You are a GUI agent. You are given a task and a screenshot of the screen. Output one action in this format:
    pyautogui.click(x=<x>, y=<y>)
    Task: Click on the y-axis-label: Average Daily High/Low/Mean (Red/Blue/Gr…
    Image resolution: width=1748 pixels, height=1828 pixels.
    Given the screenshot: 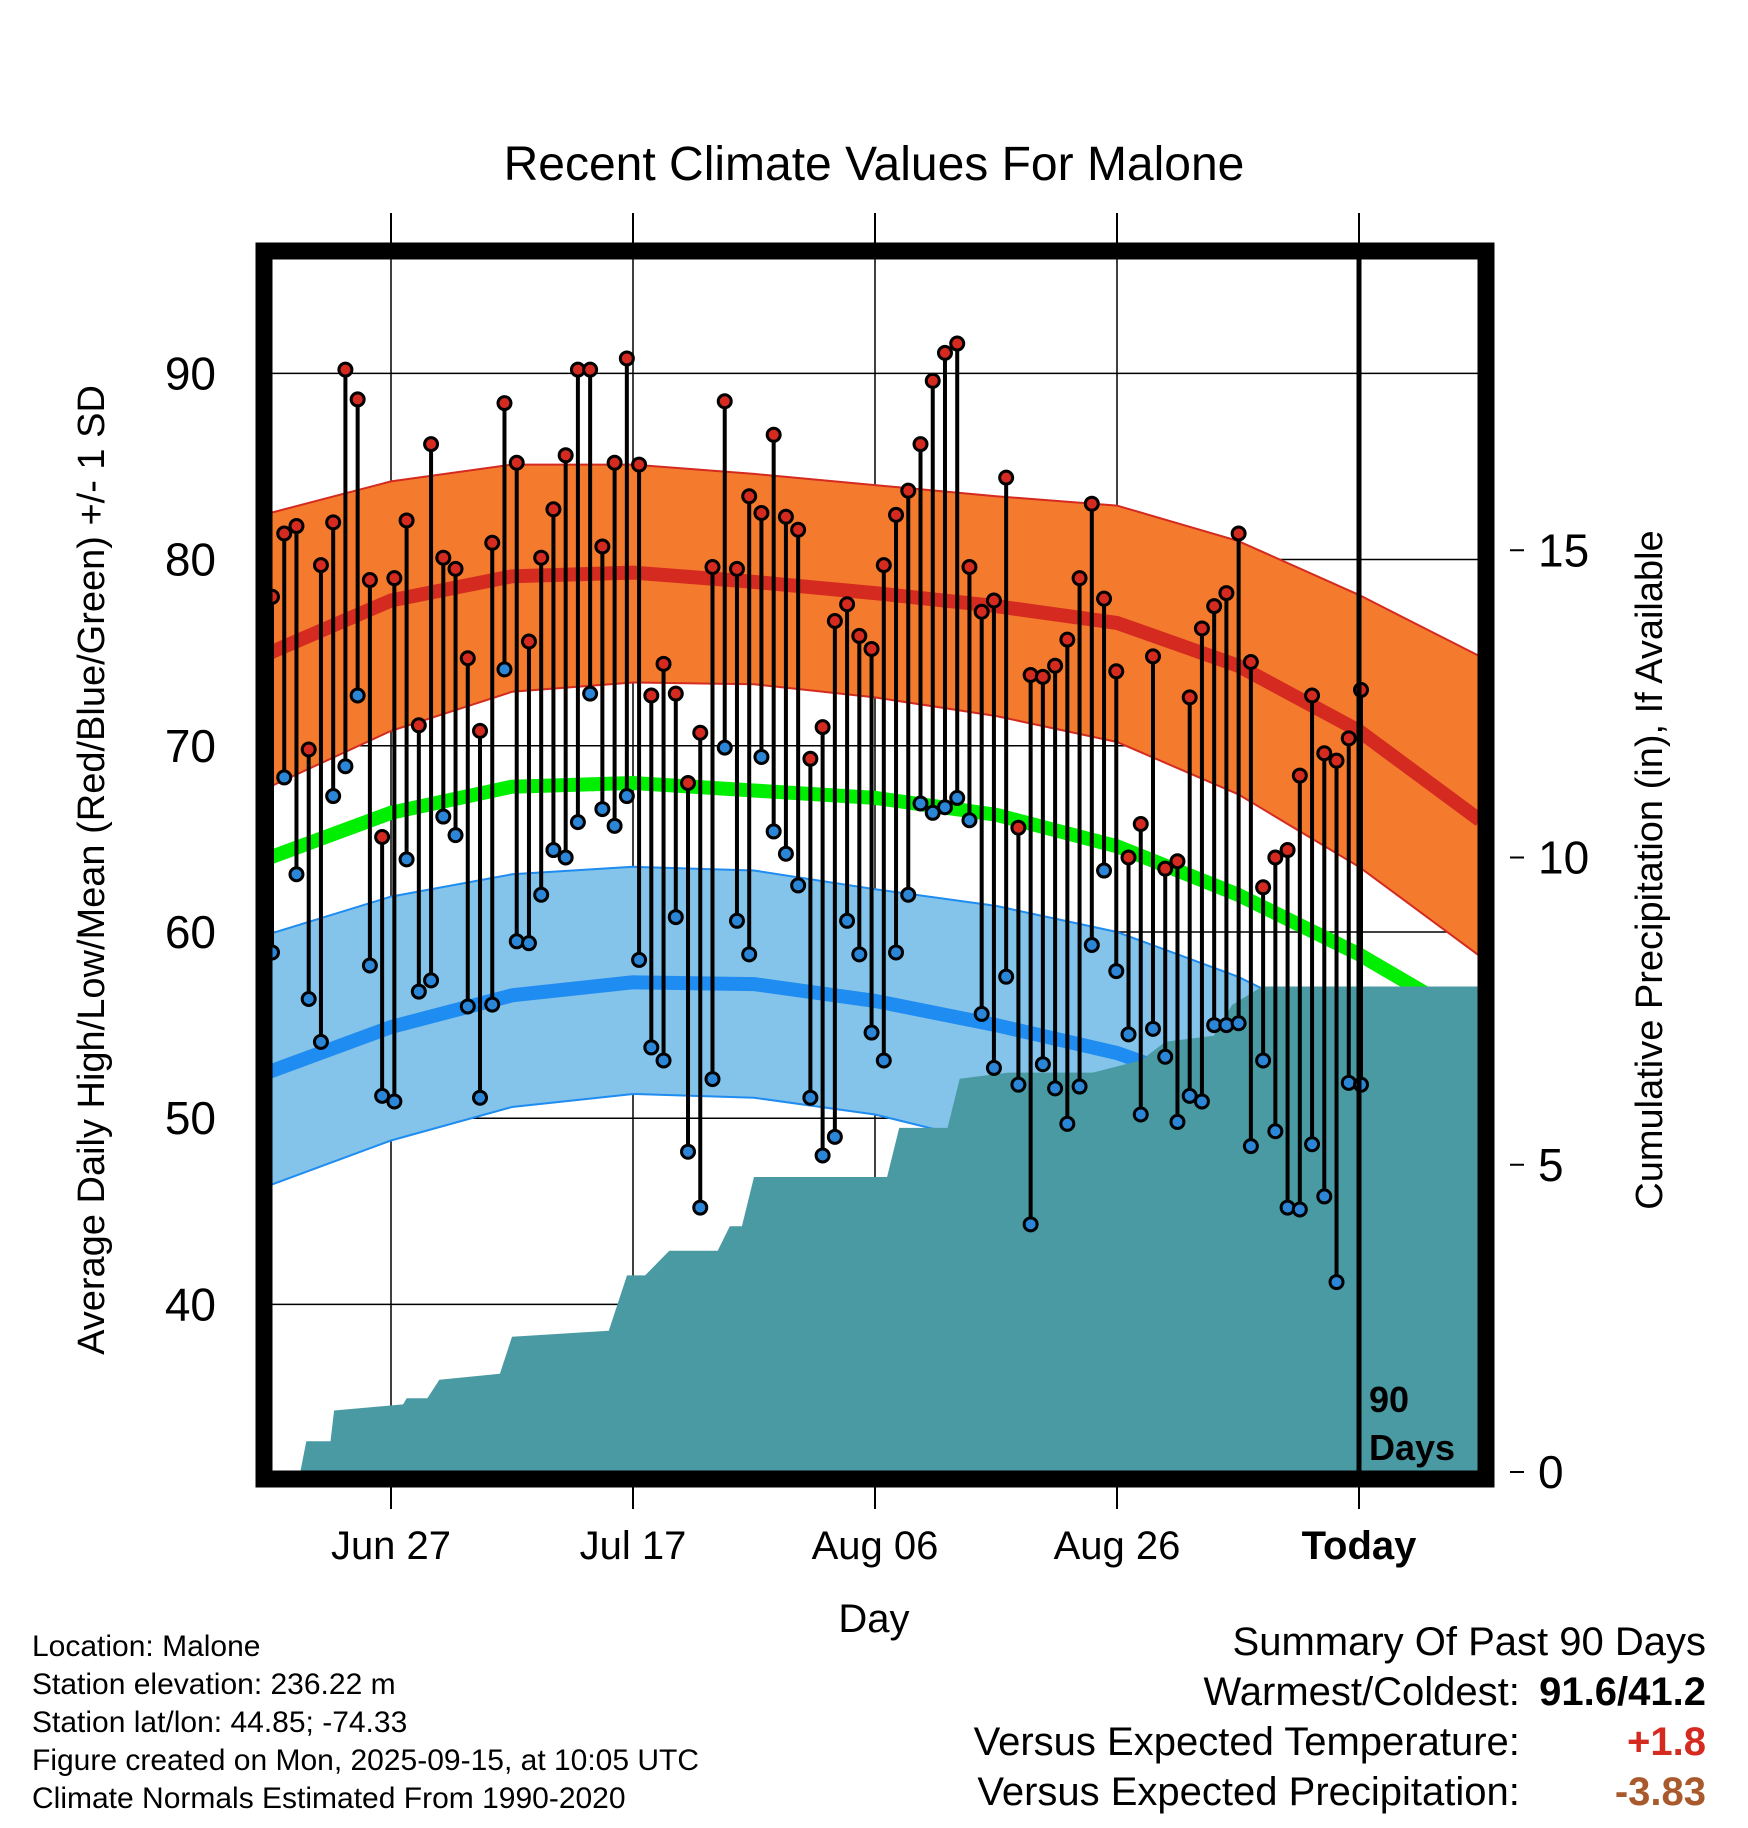 What is the action you would take?
    pyautogui.click(x=92, y=870)
    